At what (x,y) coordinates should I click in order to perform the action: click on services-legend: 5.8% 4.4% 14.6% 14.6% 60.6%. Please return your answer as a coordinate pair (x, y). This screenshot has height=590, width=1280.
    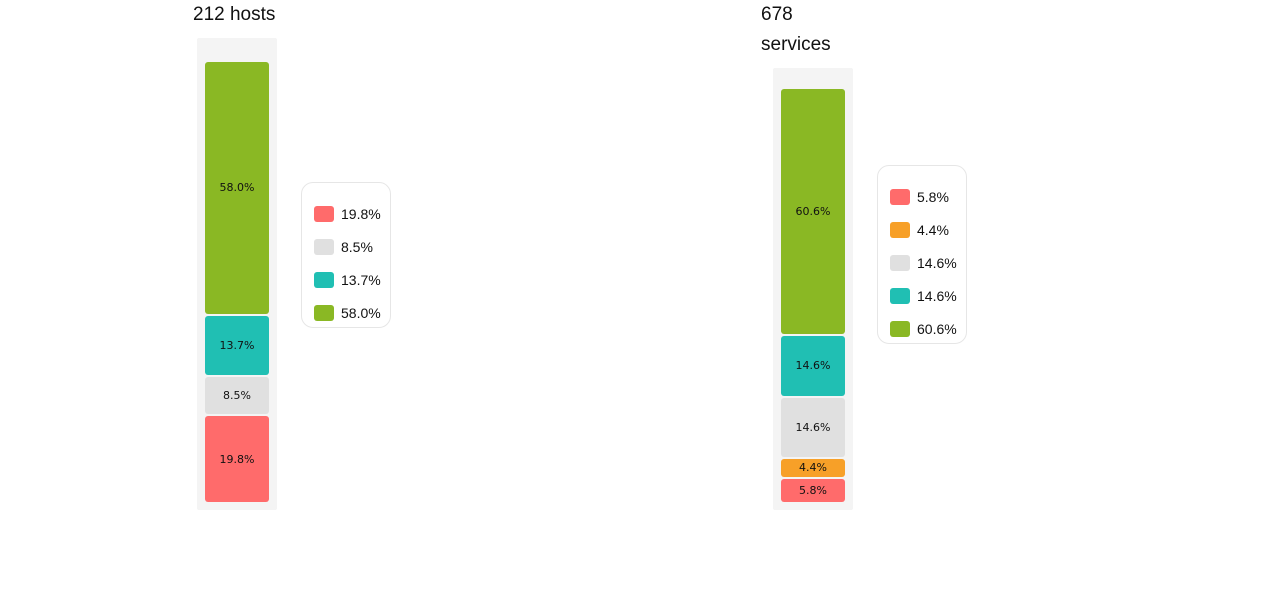
    Looking at the image, I should click on (922, 254).